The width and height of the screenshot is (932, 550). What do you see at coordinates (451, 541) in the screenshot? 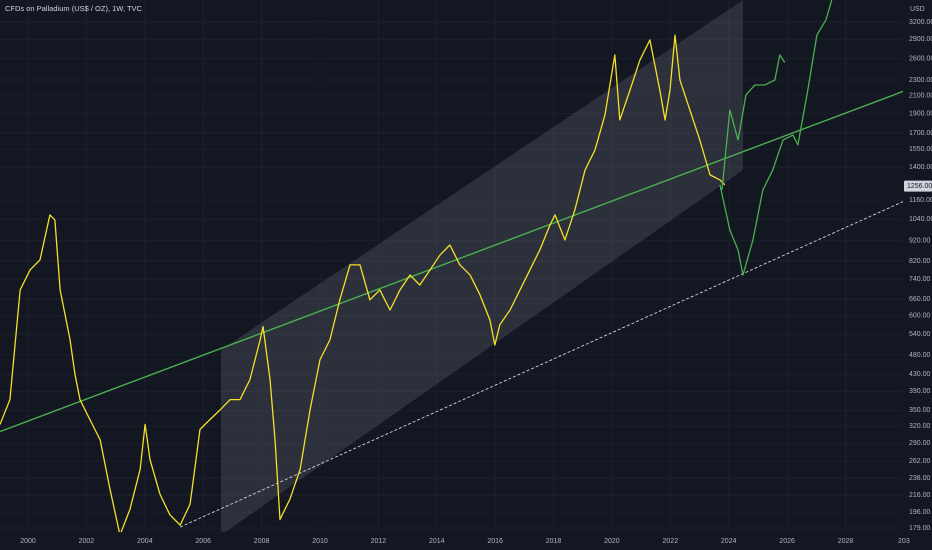
I see `time-axis` at bounding box center [451, 541].